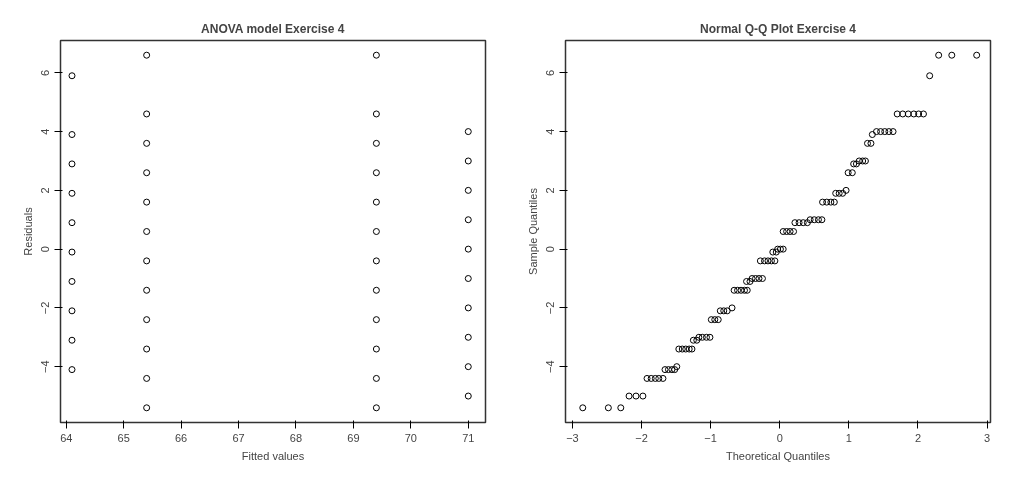 This screenshot has height=484, width=1014. I want to click on x-tick-label: 2, so click(918, 437).